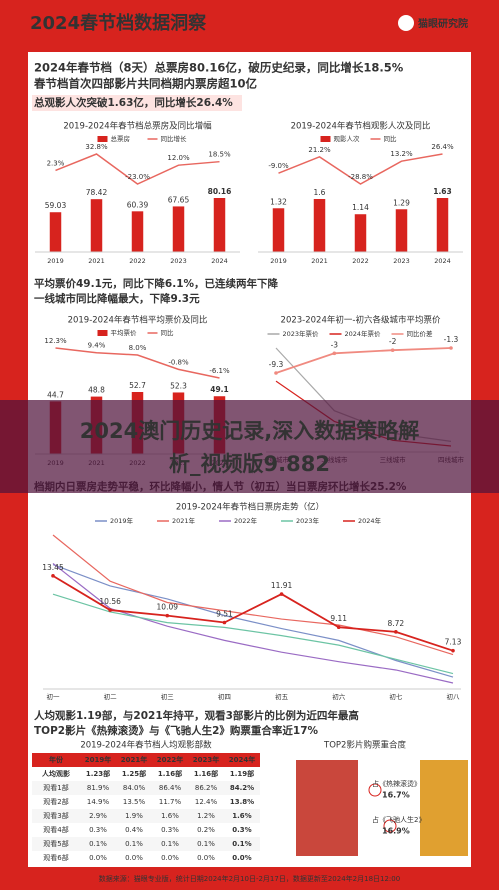 The width and height of the screenshot is (499, 890). I want to click on header-title: 2024春节档数据洞察, so click(118, 23).